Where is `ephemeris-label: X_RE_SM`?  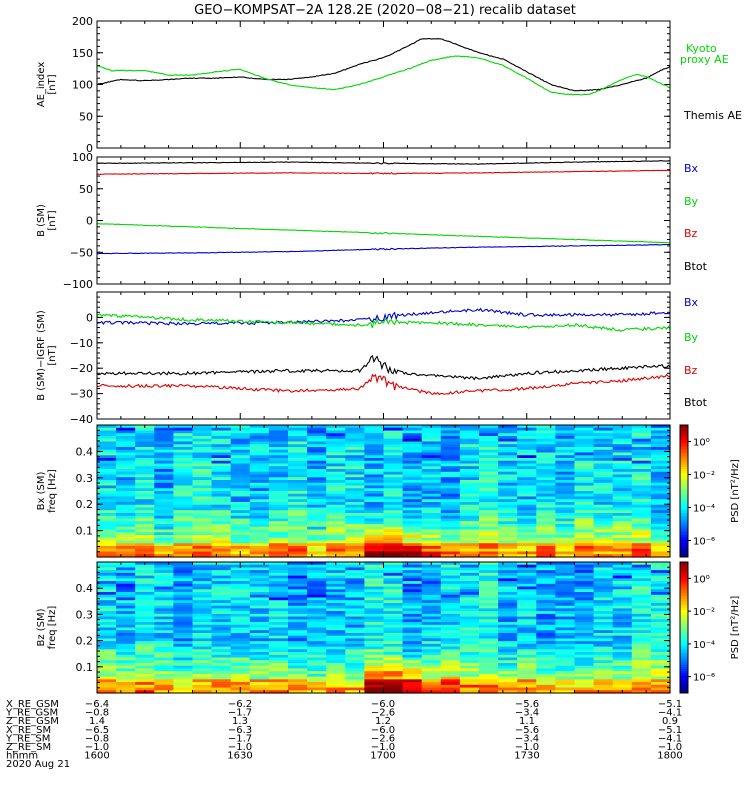 ephemeris-label: X_RE_SM is located at coordinates (28, 730).